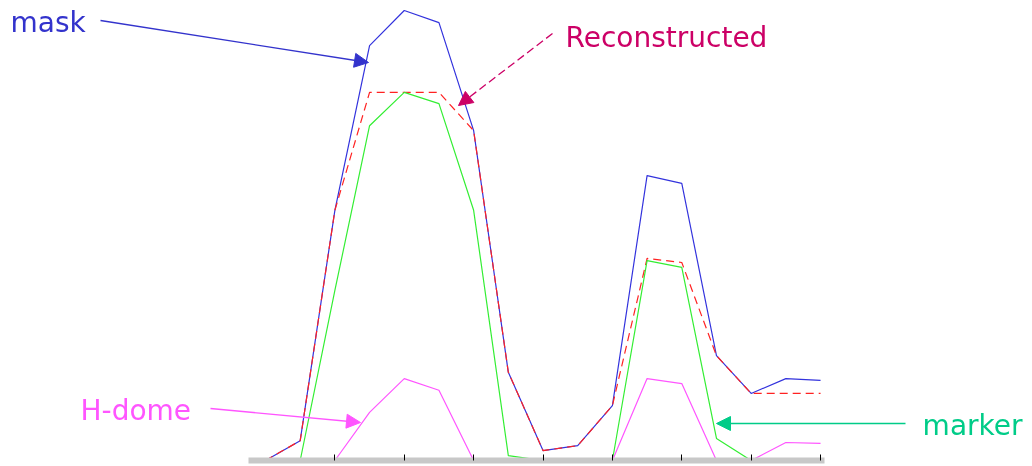 This screenshot has width=1032, height=466. Describe the element at coordinates (666, 37) in the screenshot. I see `text: Reconstructed` at that location.